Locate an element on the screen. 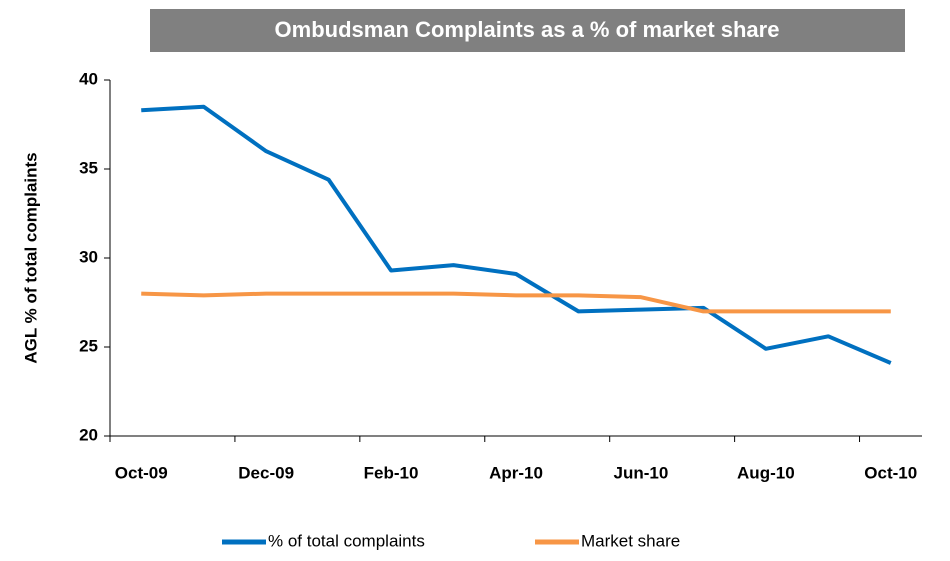  x-tick-label: Aug-10 is located at coordinates (766, 472).